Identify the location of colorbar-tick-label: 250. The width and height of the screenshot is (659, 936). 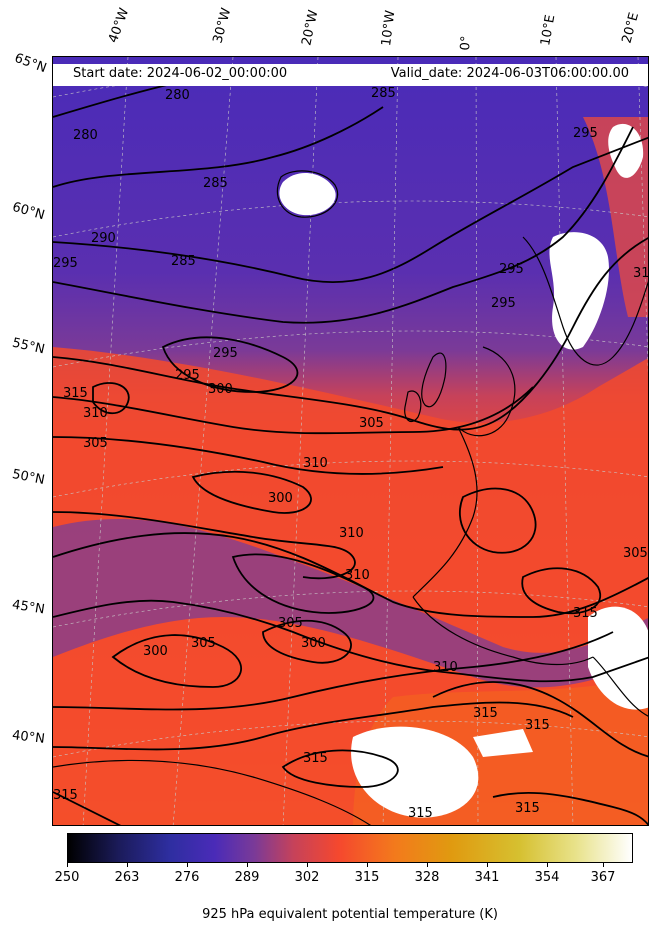
(67, 877).